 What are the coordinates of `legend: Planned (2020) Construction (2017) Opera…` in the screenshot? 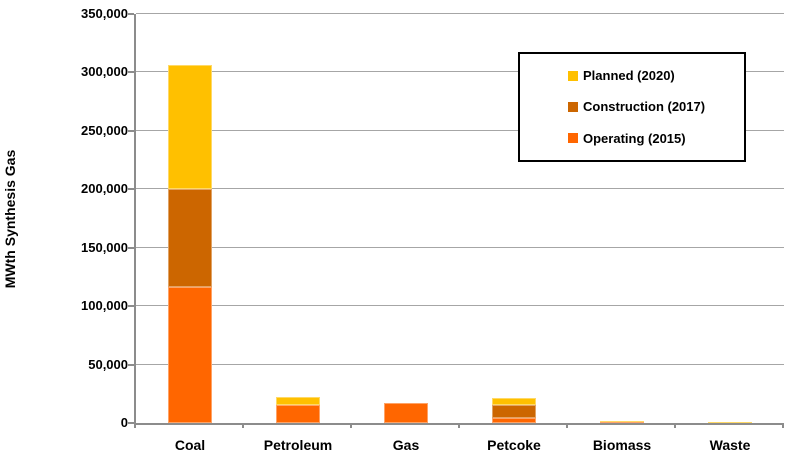 It's located at (632, 107).